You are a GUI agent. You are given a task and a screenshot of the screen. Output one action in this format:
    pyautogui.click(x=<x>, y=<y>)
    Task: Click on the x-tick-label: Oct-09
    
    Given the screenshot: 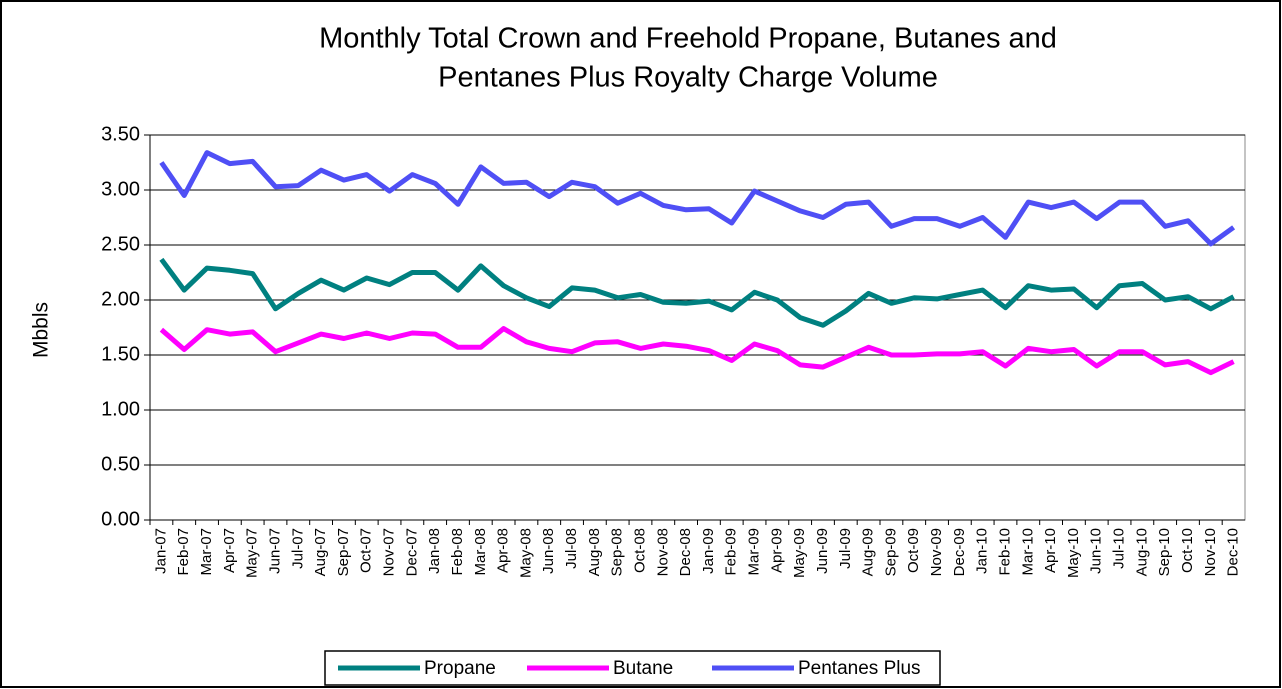 What is the action you would take?
    pyautogui.click(x=913, y=550)
    